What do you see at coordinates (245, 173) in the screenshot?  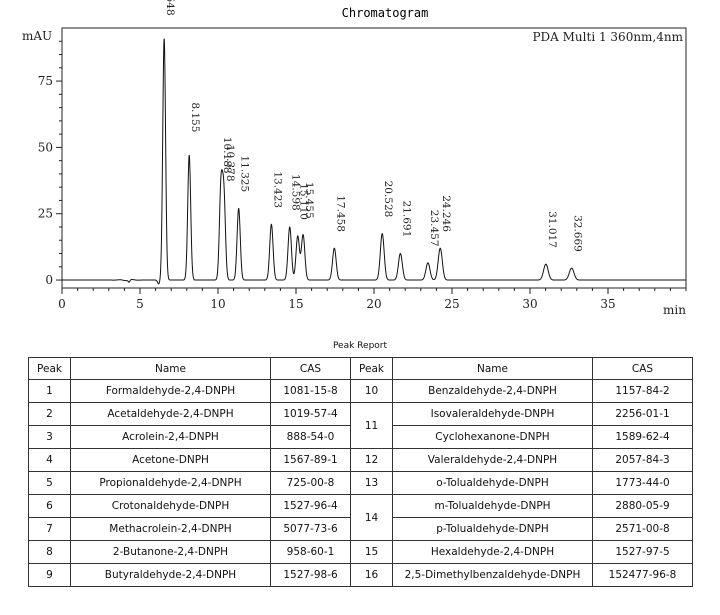 I see `peak-label: 11.325` at bounding box center [245, 173].